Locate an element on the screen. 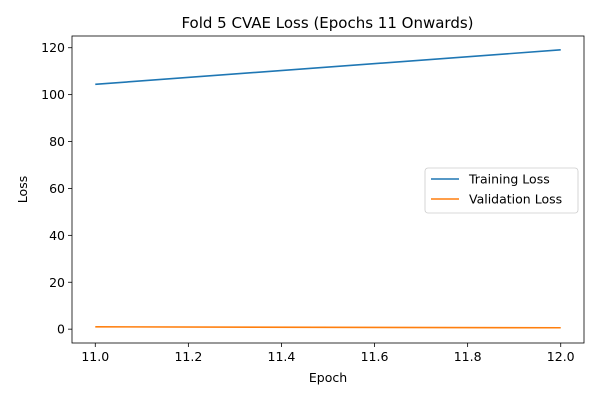 This screenshot has width=600, height=400. legend-frame is located at coordinates (501, 190).